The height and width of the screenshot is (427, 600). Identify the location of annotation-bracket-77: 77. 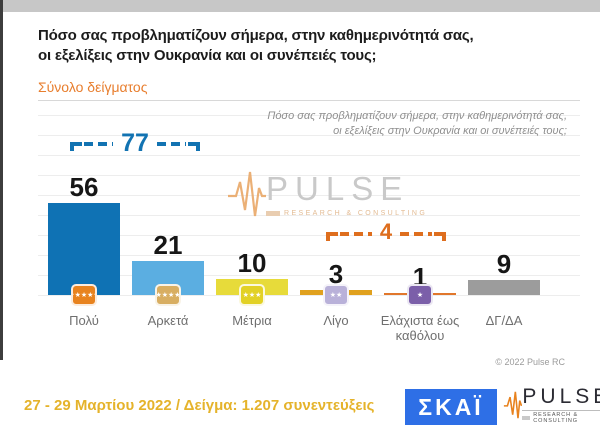
(135, 145).